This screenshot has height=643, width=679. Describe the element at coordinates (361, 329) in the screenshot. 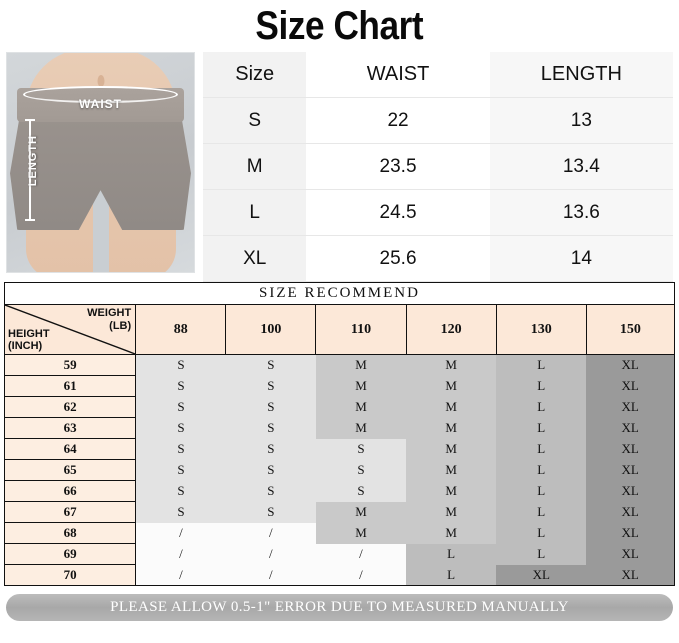

I see `weight-col-110: 110` at that location.